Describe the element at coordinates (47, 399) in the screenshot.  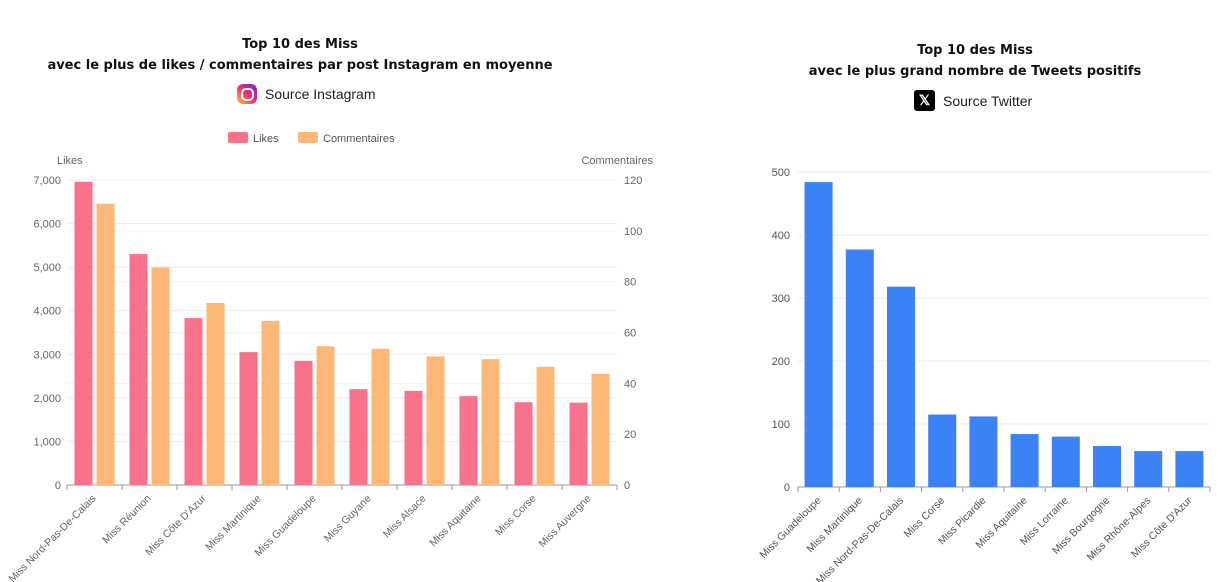
I see `y-tick-label: 2,000` at that location.